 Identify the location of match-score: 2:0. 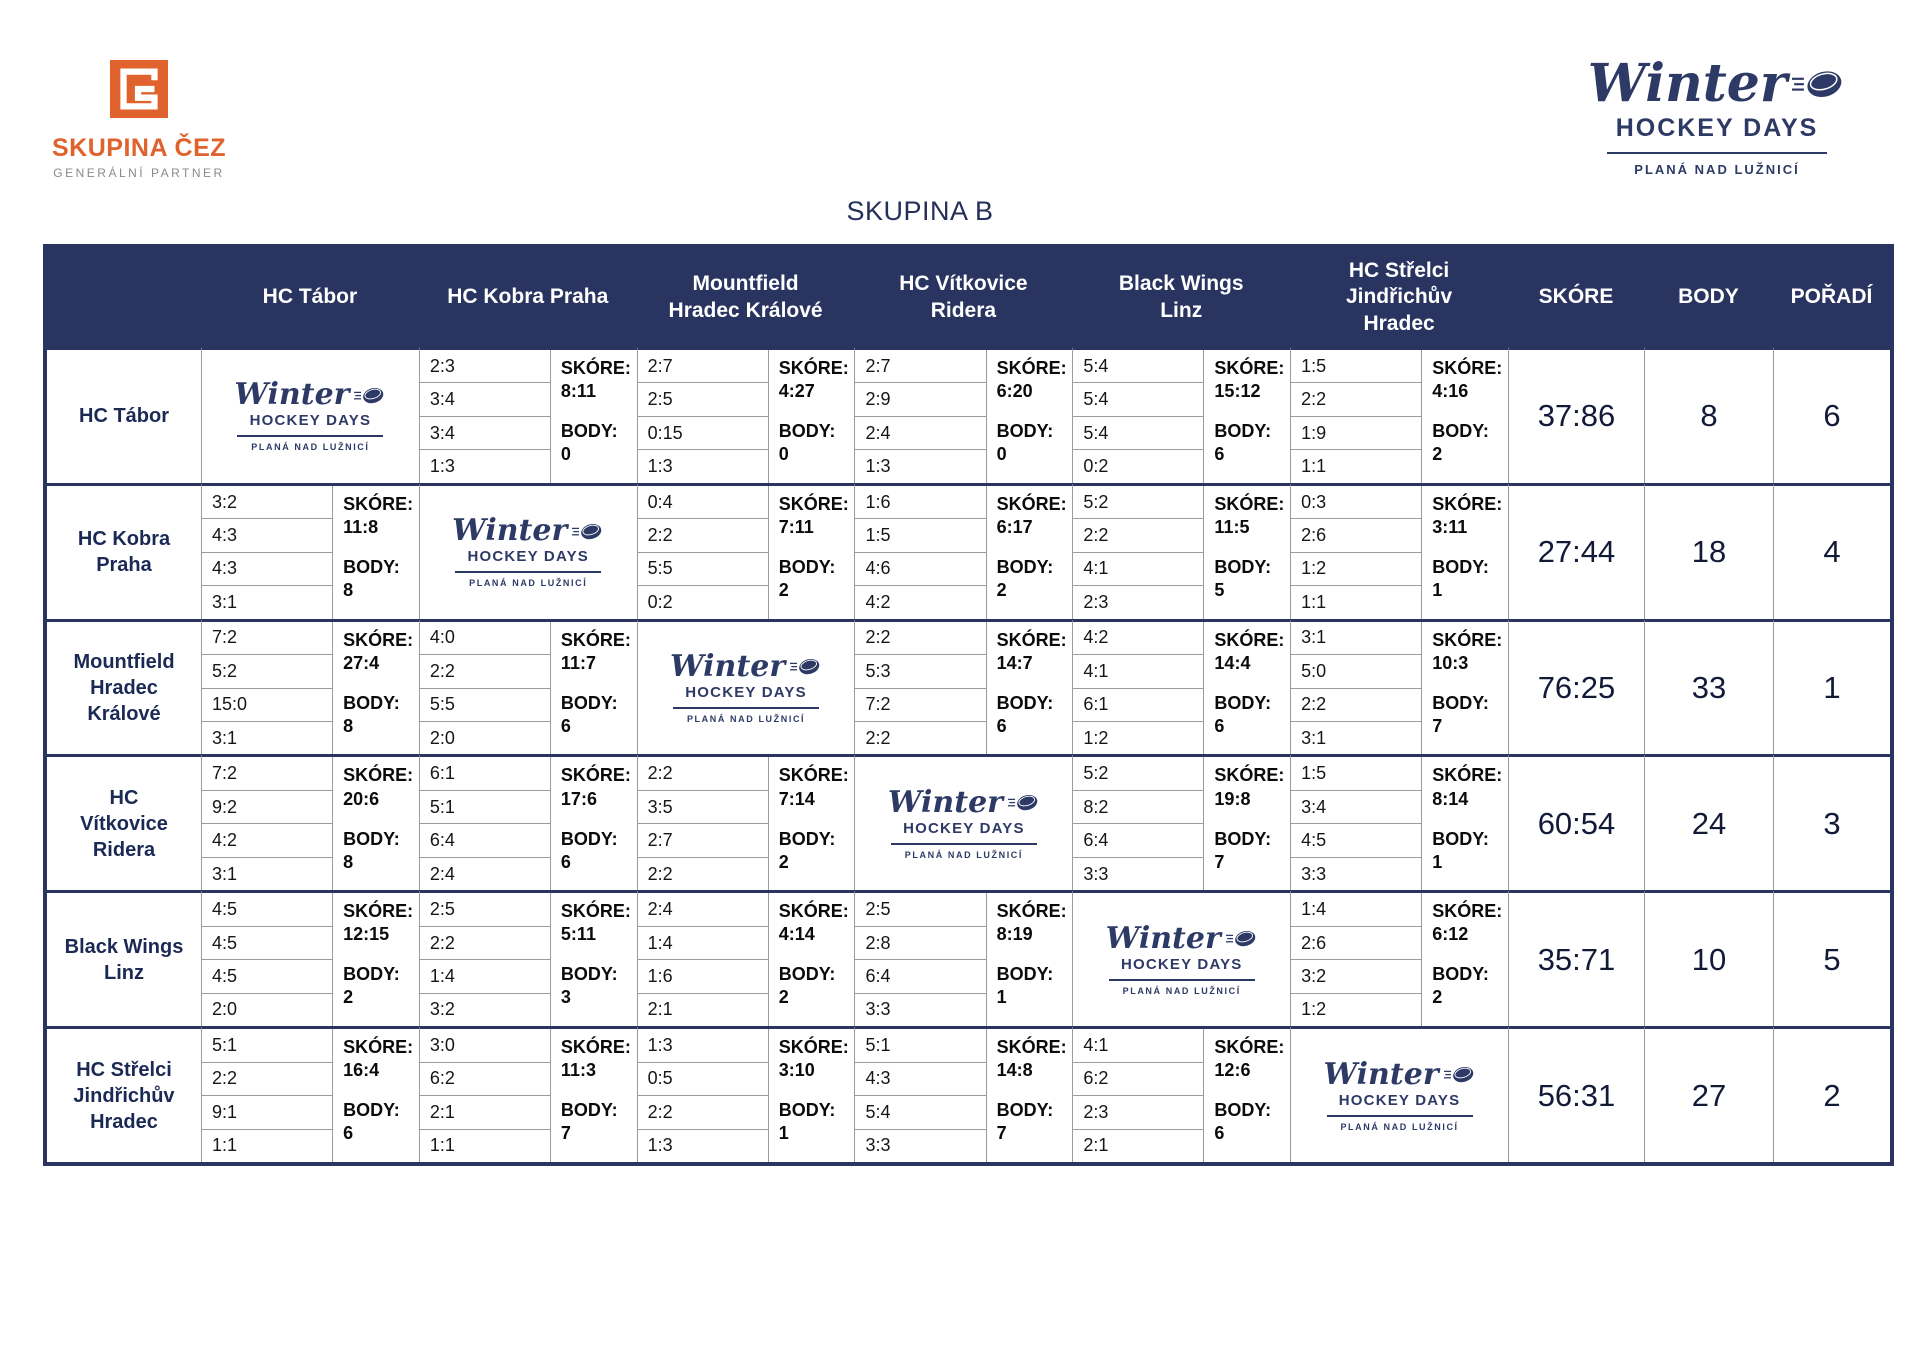
(442, 737).